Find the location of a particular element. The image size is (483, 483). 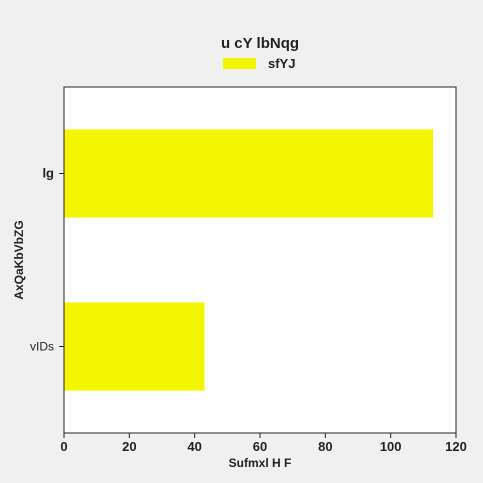

bar-vIDs is located at coordinates (134, 346).